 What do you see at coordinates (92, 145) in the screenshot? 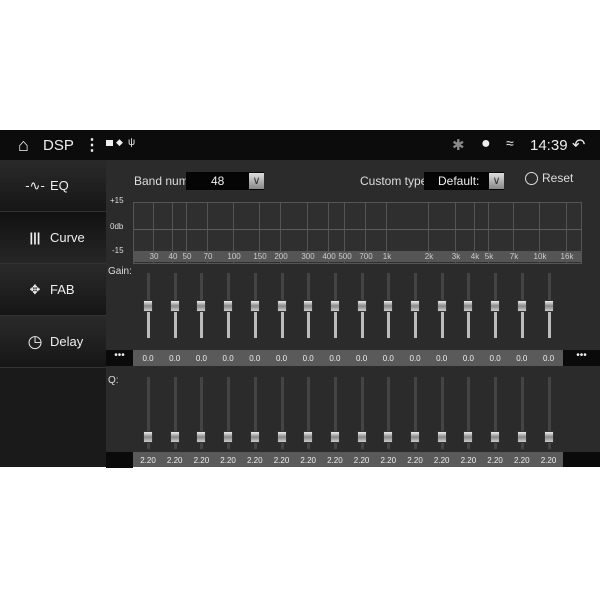
I see `more-vertical-icon: ⋮` at bounding box center [92, 145].